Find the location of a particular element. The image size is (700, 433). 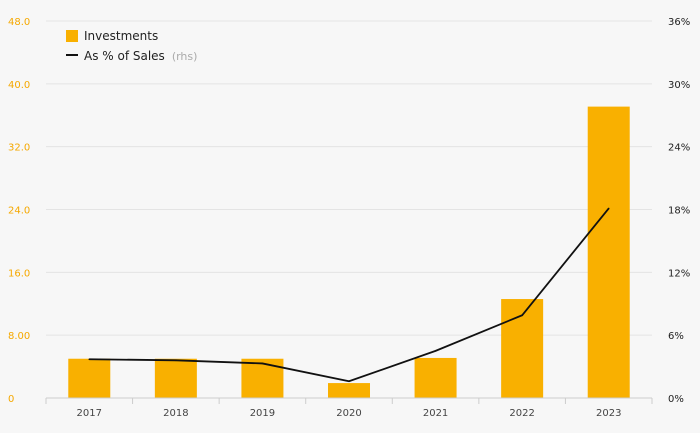

right-tick-label: 12% is located at coordinates (679, 273).